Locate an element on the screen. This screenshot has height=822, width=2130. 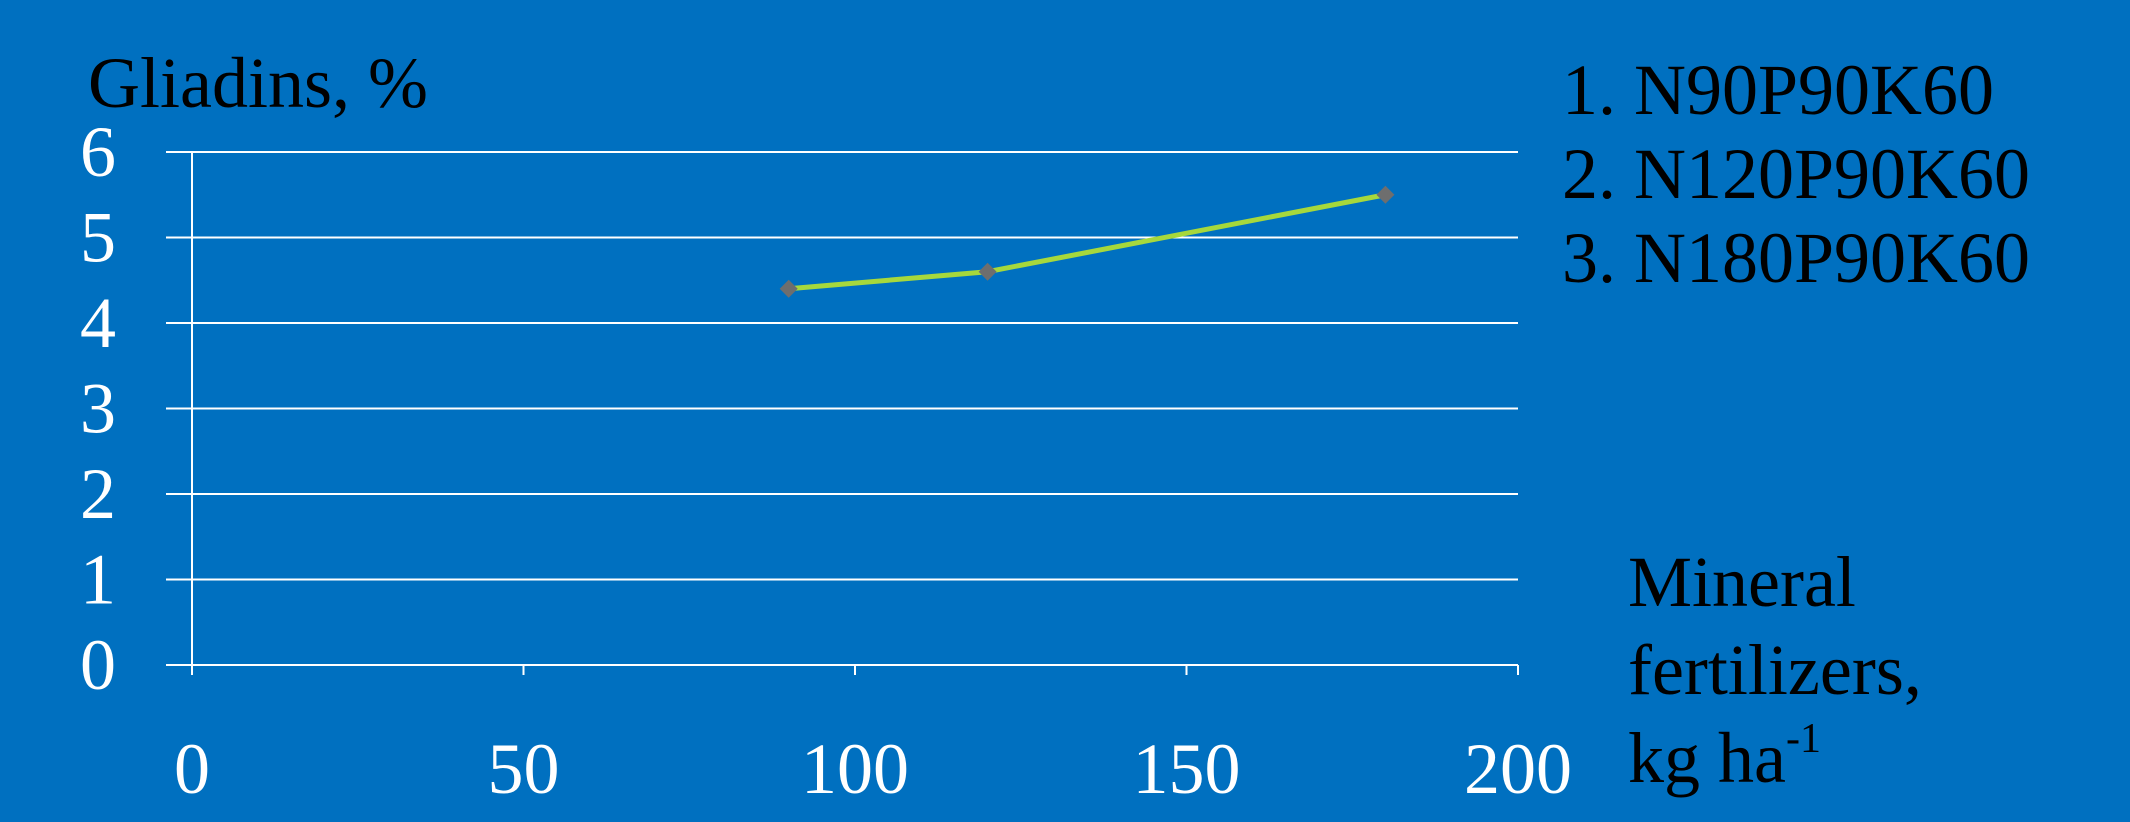
y-axis-title: Gliadins, % is located at coordinates (258, 83).